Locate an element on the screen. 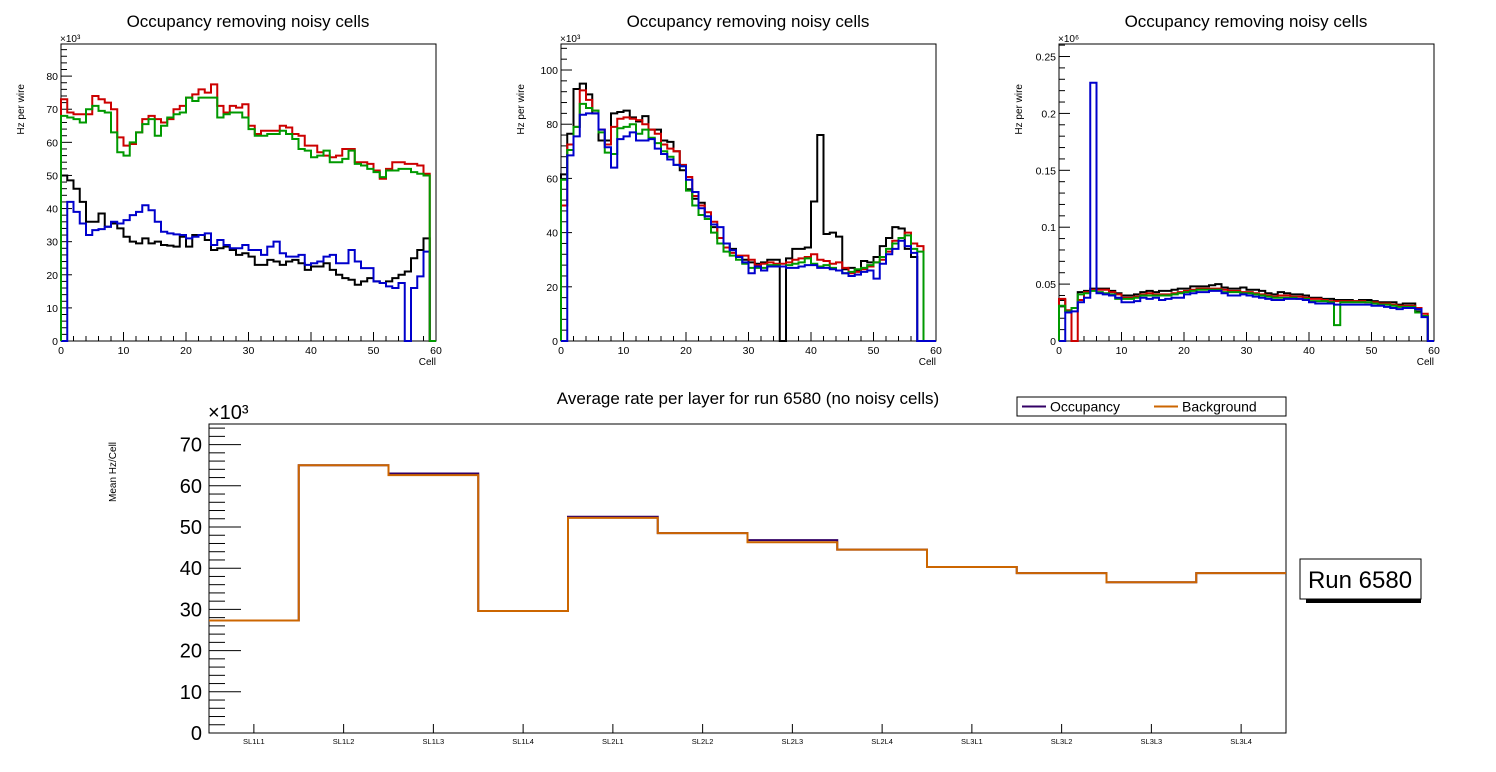  legend-frame is located at coordinates (1151, 406).